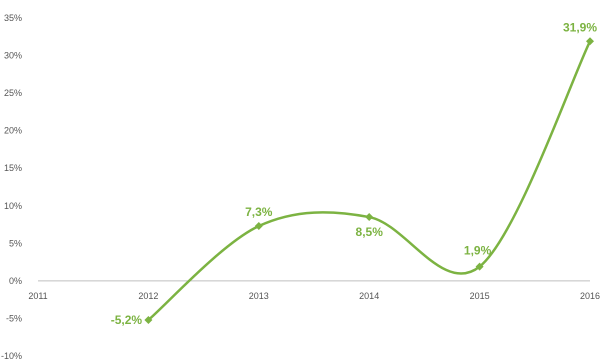 The height and width of the screenshot is (362, 604). I want to click on data-label: 31,9%, so click(580, 27).